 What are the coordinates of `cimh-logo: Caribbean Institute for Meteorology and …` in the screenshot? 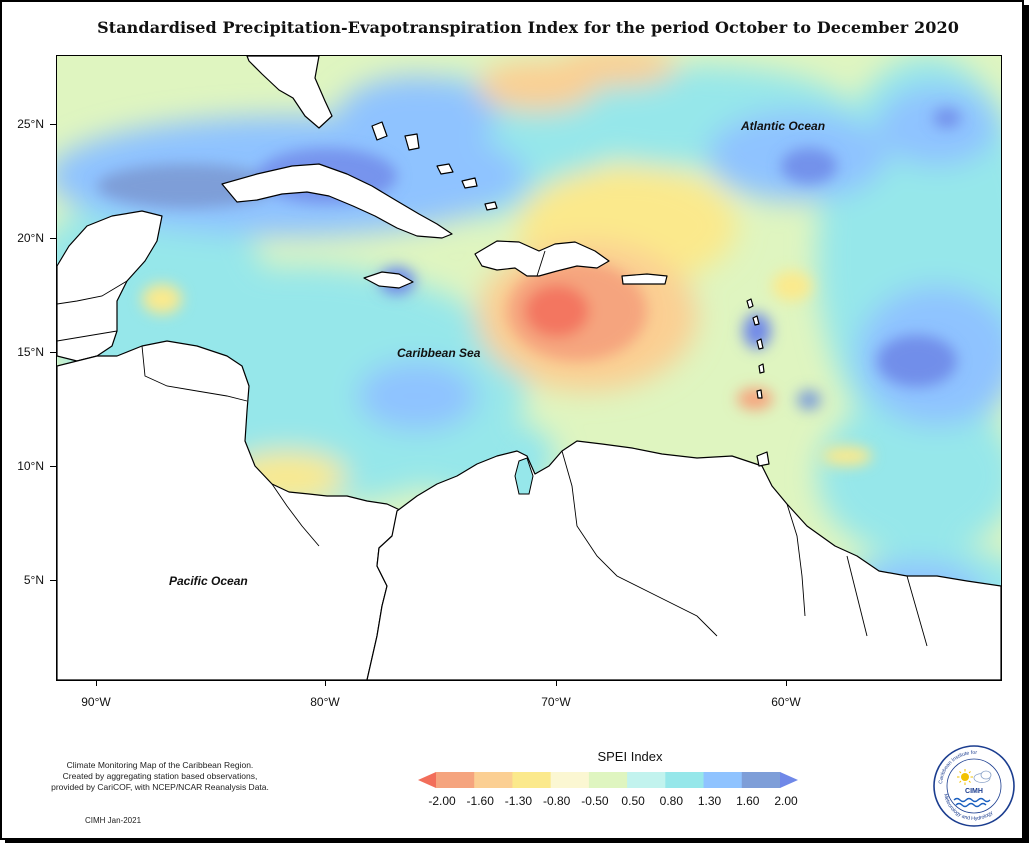 It's located at (974, 786).